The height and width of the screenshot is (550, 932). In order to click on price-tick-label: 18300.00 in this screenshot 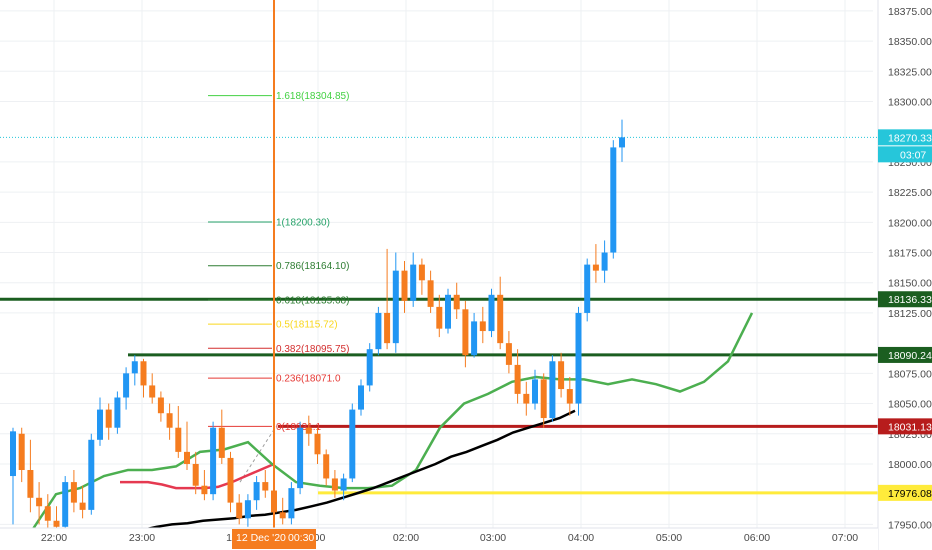, I will do `click(910, 102)`.